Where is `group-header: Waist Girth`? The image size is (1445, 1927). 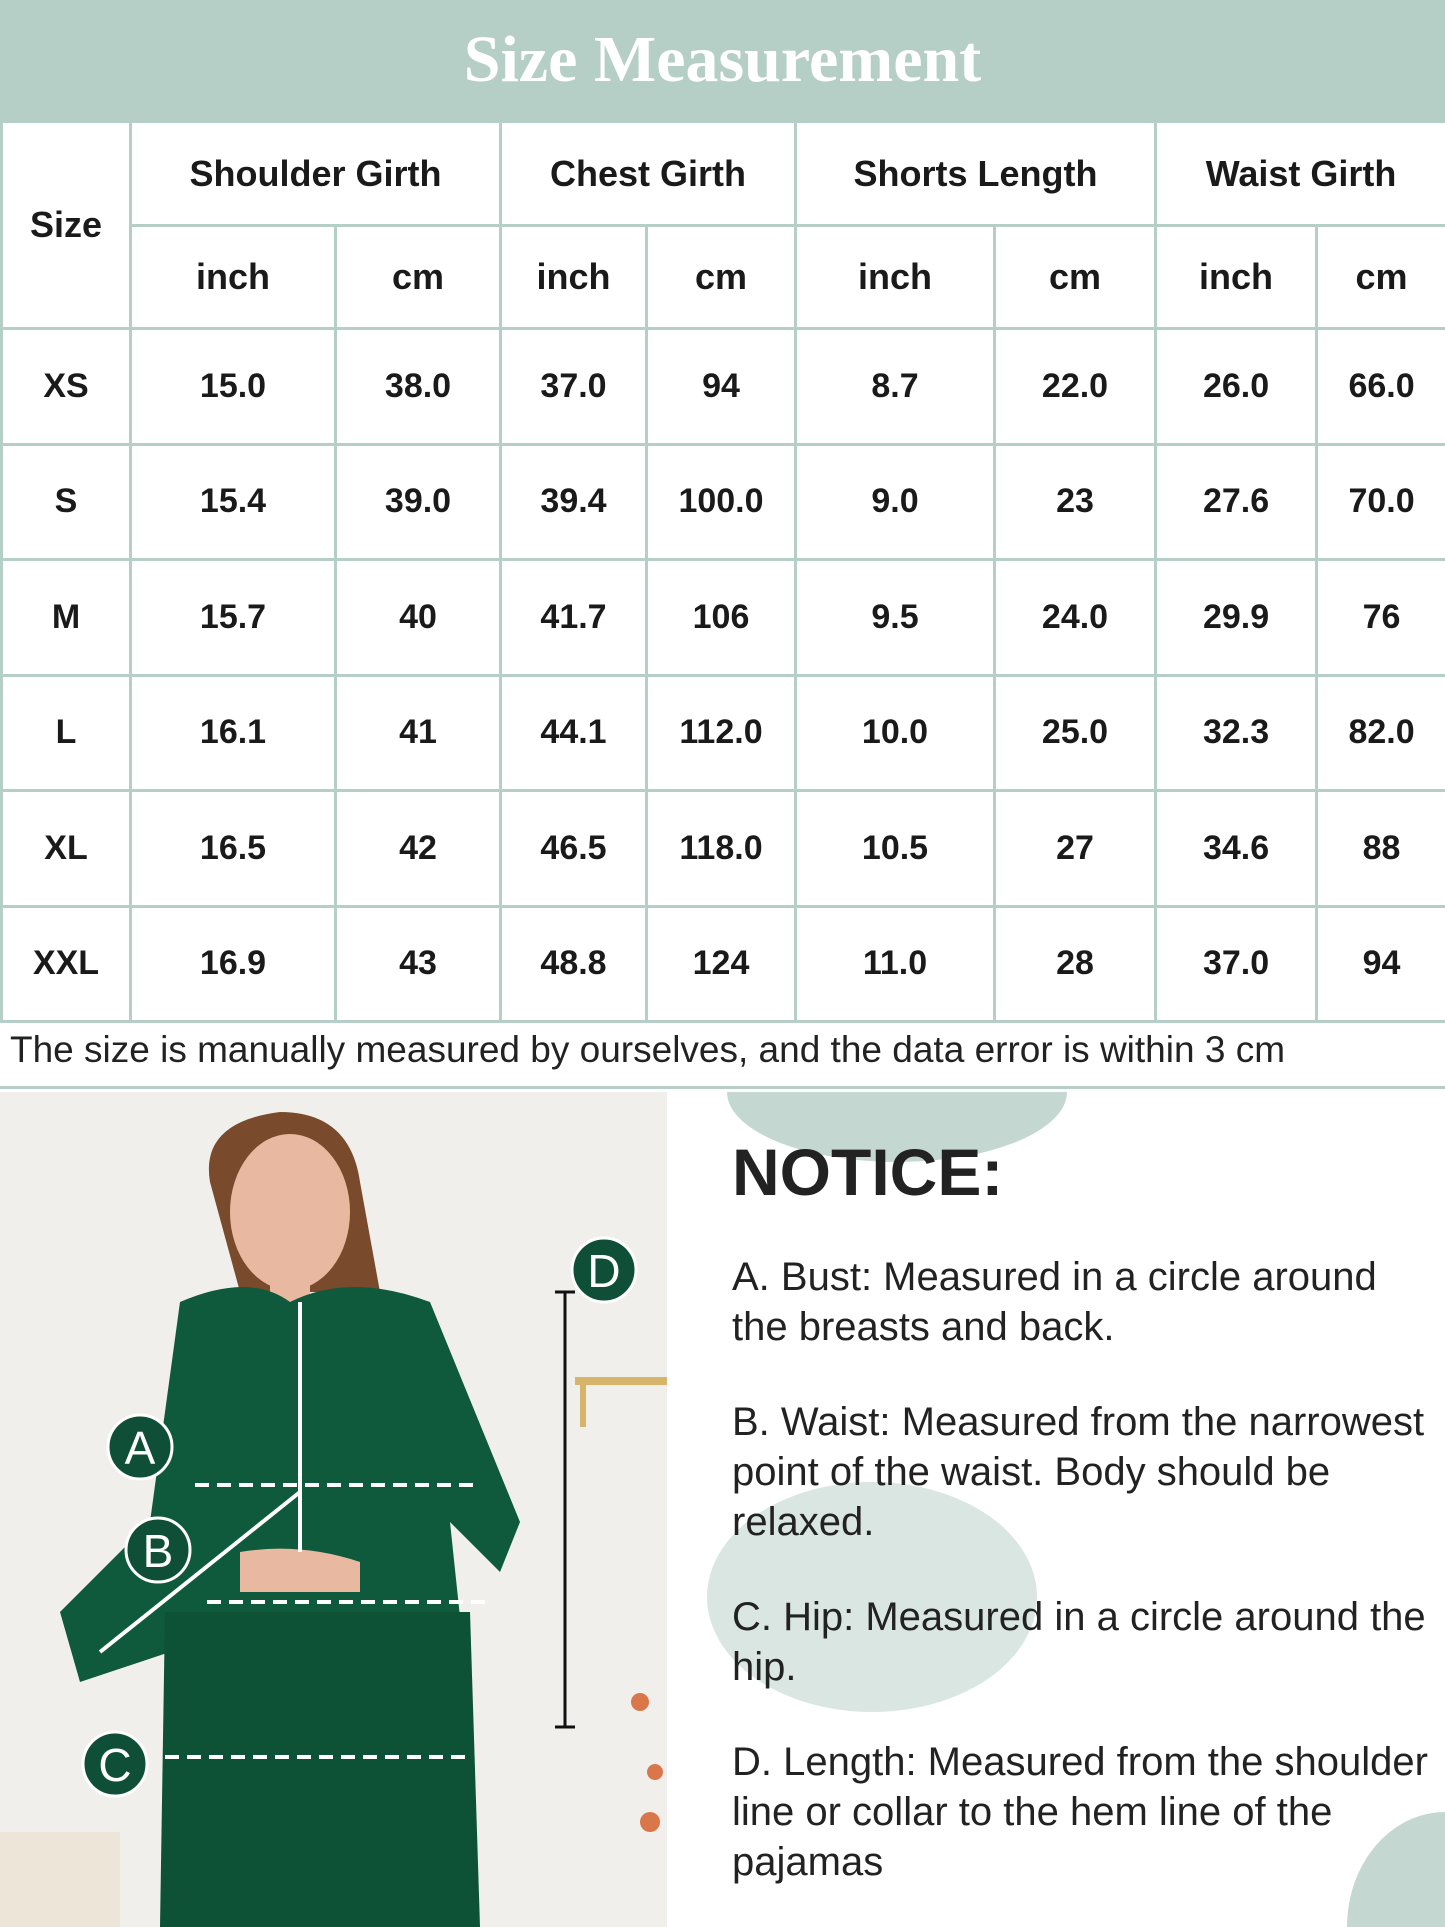 group-header: Waist Girth is located at coordinates (1299, 173).